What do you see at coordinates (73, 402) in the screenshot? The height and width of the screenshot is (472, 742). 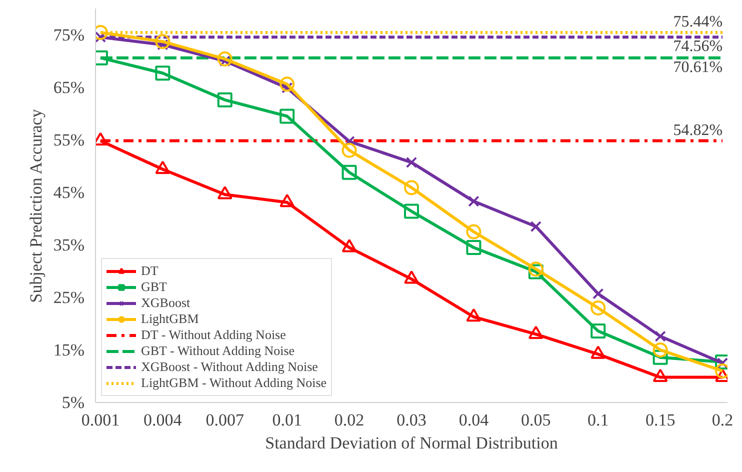 I see `y-tick-label: 5%` at bounding box center [73, 402].